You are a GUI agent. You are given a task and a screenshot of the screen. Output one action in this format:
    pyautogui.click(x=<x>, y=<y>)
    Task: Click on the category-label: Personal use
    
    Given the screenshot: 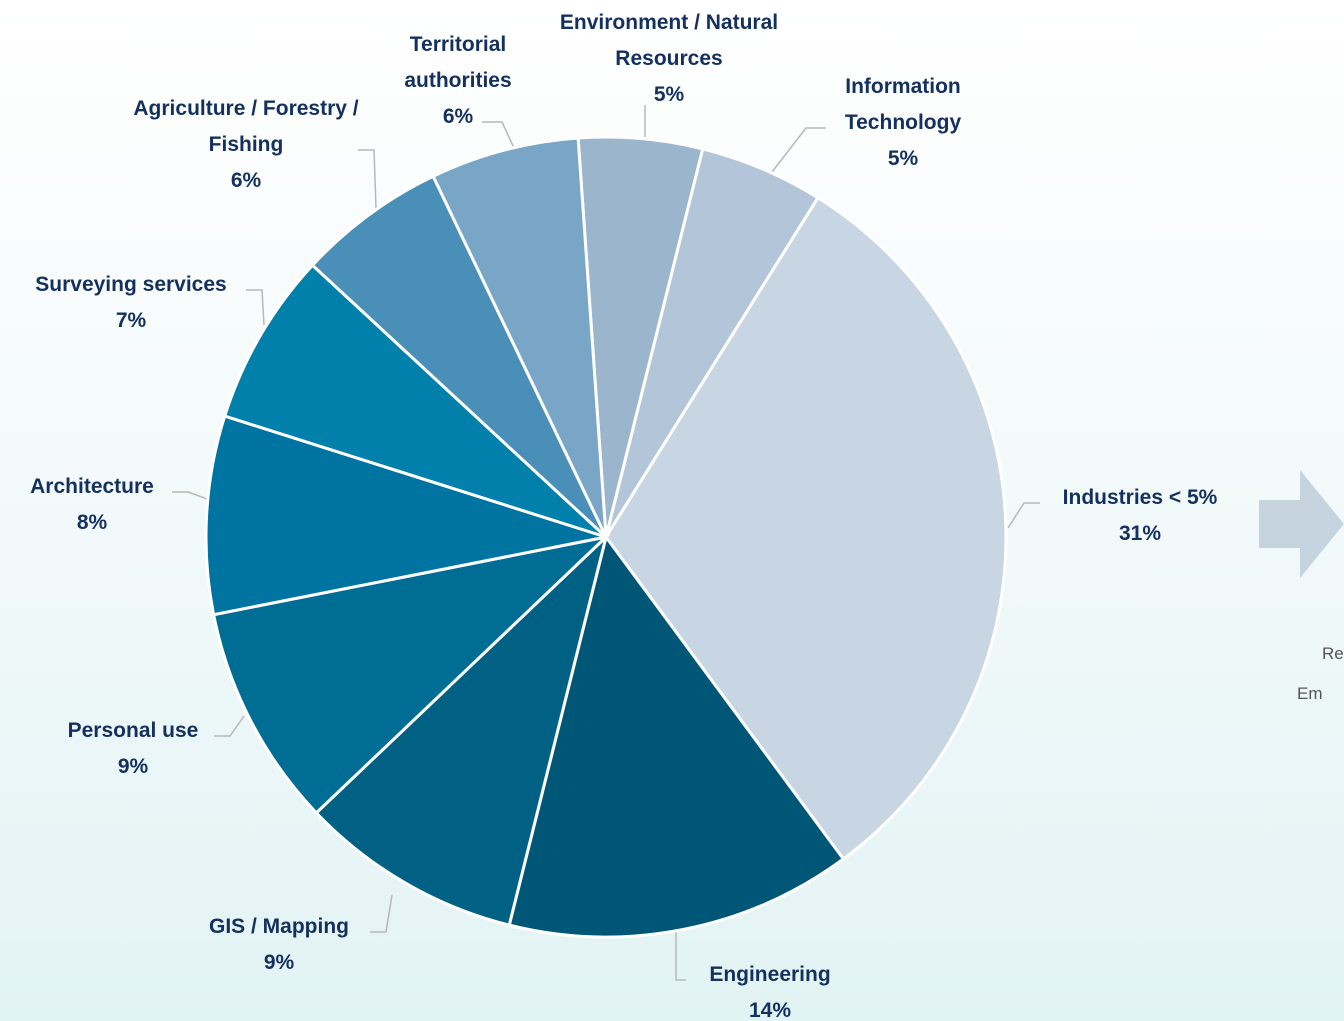 What is the action you would take?
    pyautogui.click(x=133, y=730)
    